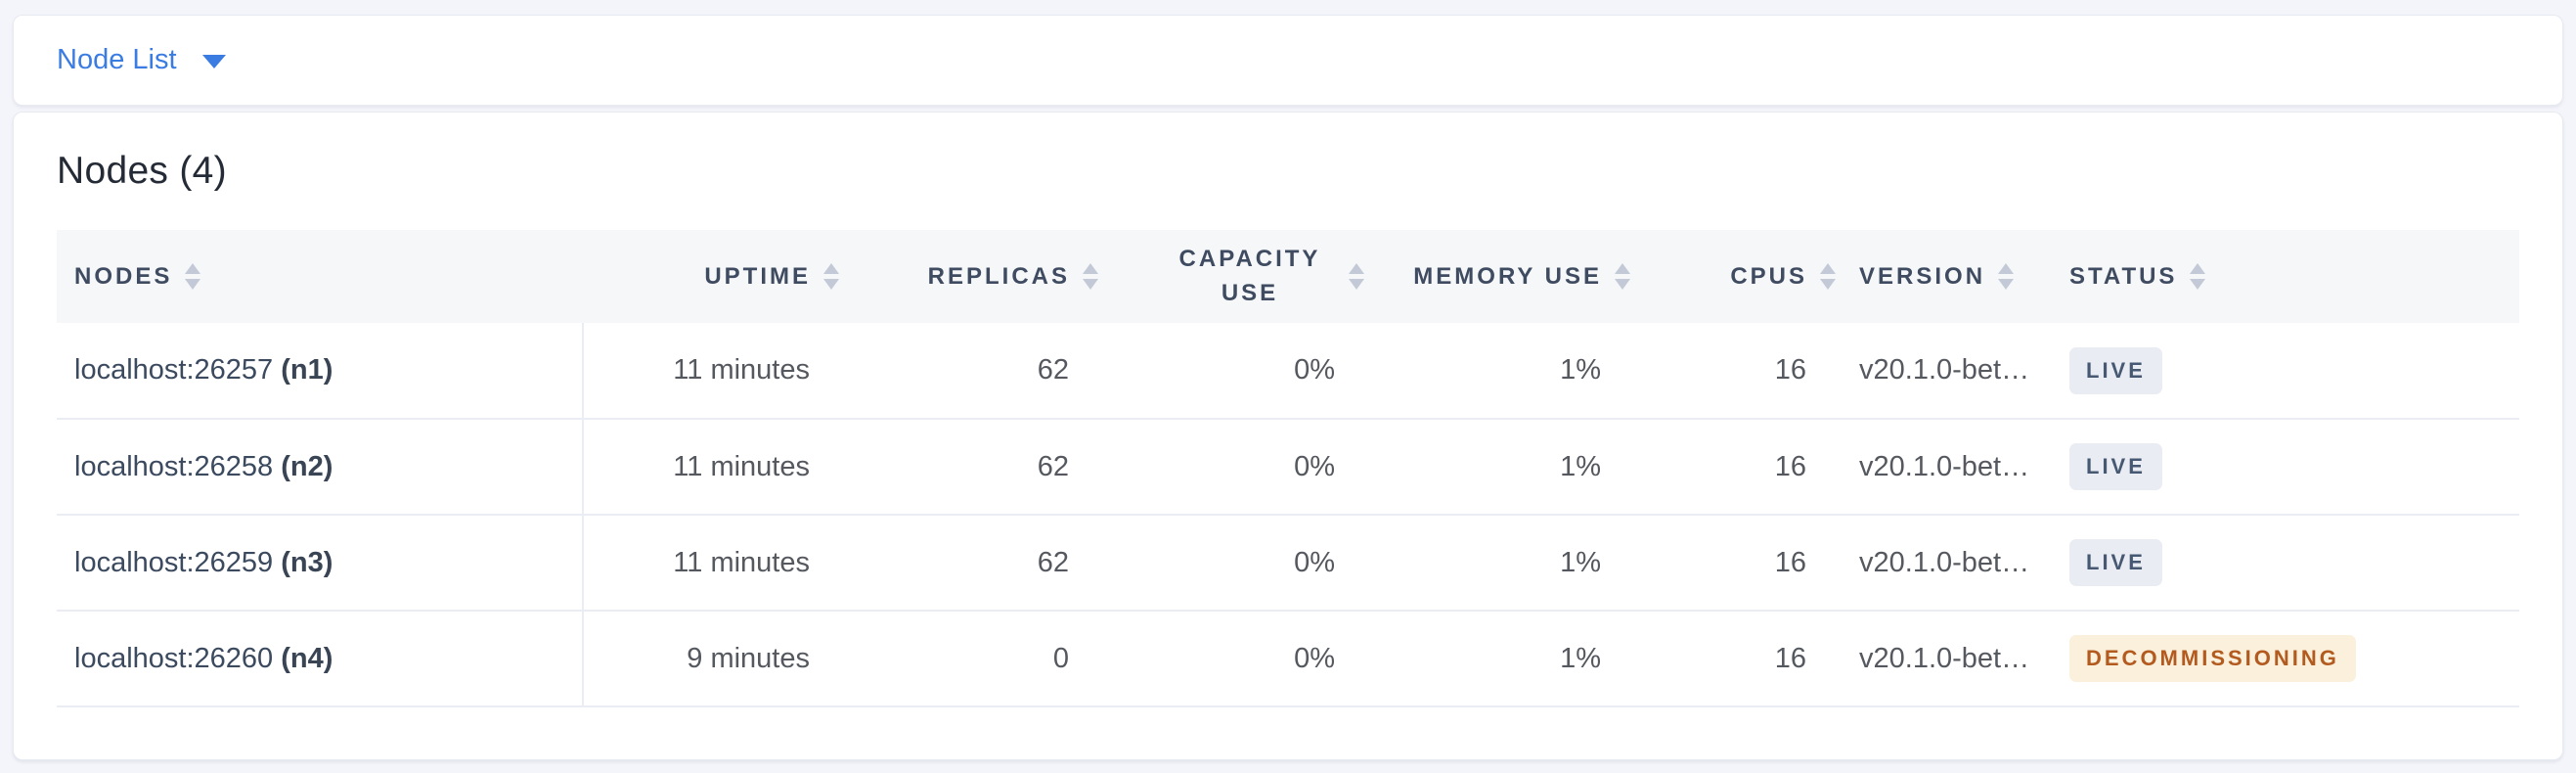  I want to click on column-header-version: VERSION, so click(1958, 277).